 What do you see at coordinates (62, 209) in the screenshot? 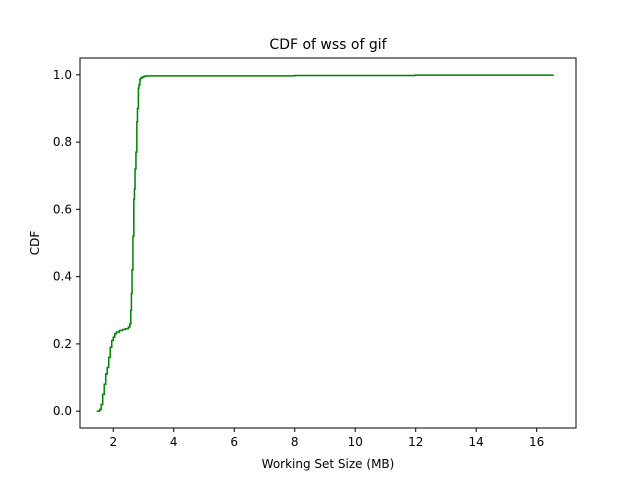
I see `y-tick-label: 0.6` at bounding box center [62, 209].